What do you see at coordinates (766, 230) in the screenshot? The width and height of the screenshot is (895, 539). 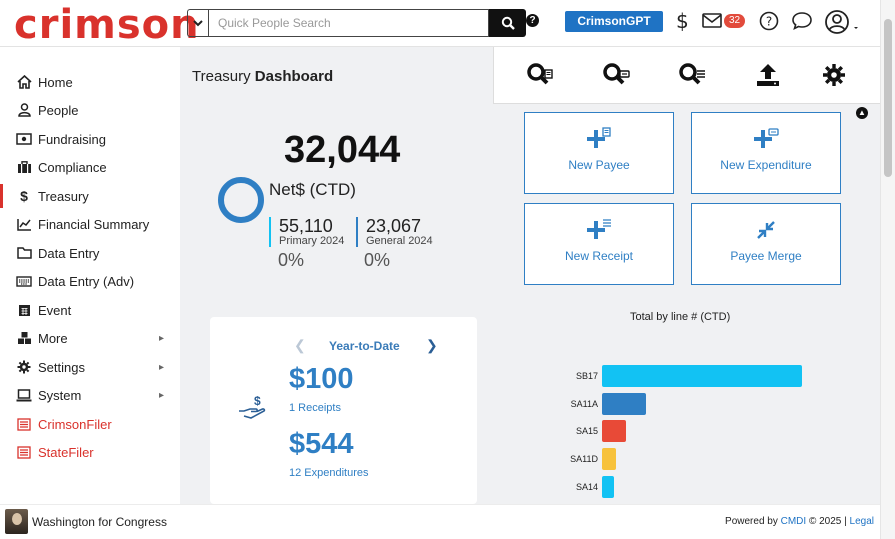 I see `merge-icon` at bounding box center [766, 230].